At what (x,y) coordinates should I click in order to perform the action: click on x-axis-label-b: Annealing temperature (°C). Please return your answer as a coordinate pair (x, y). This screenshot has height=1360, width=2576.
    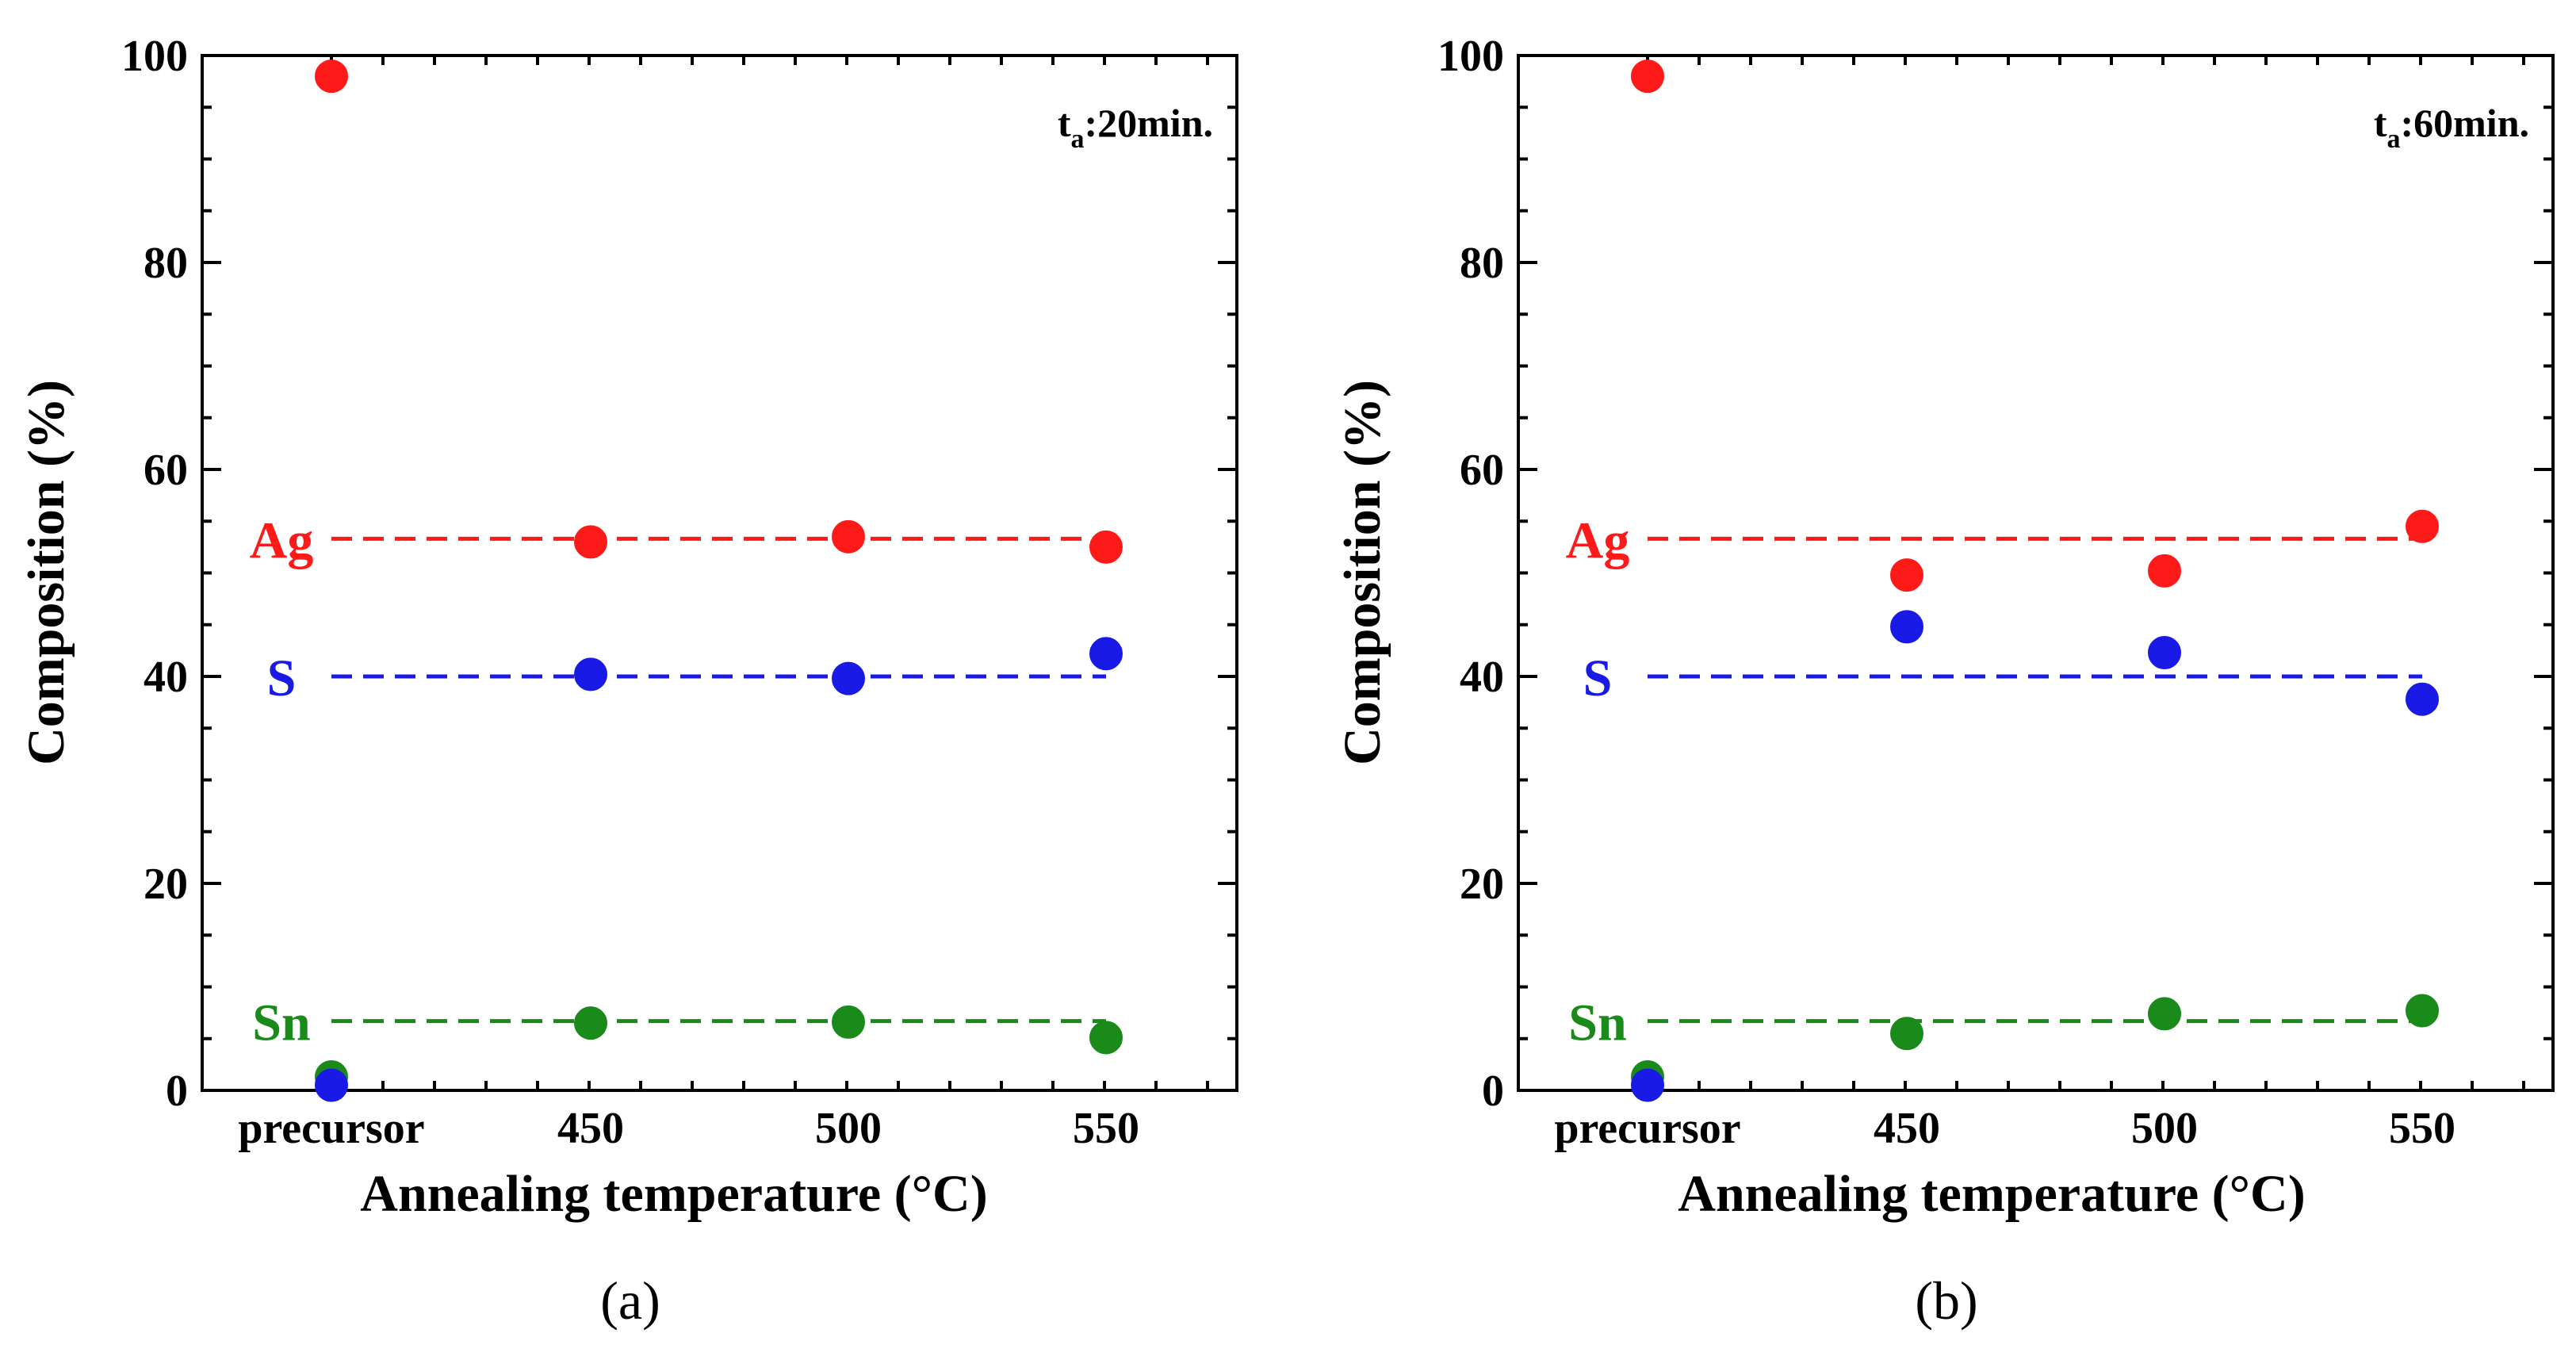
    Looking at the image, I should click on (1991, 1194).